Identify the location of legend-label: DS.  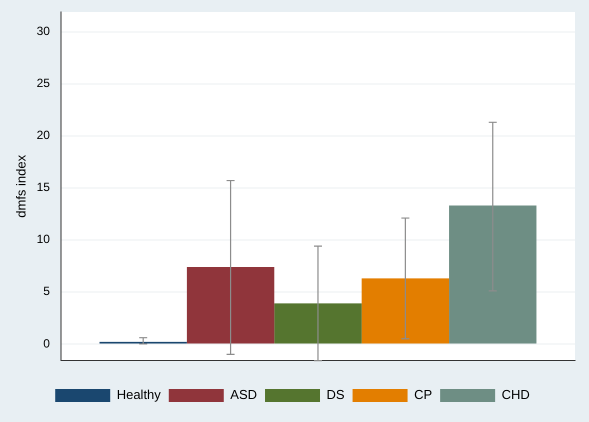
(335, 394).